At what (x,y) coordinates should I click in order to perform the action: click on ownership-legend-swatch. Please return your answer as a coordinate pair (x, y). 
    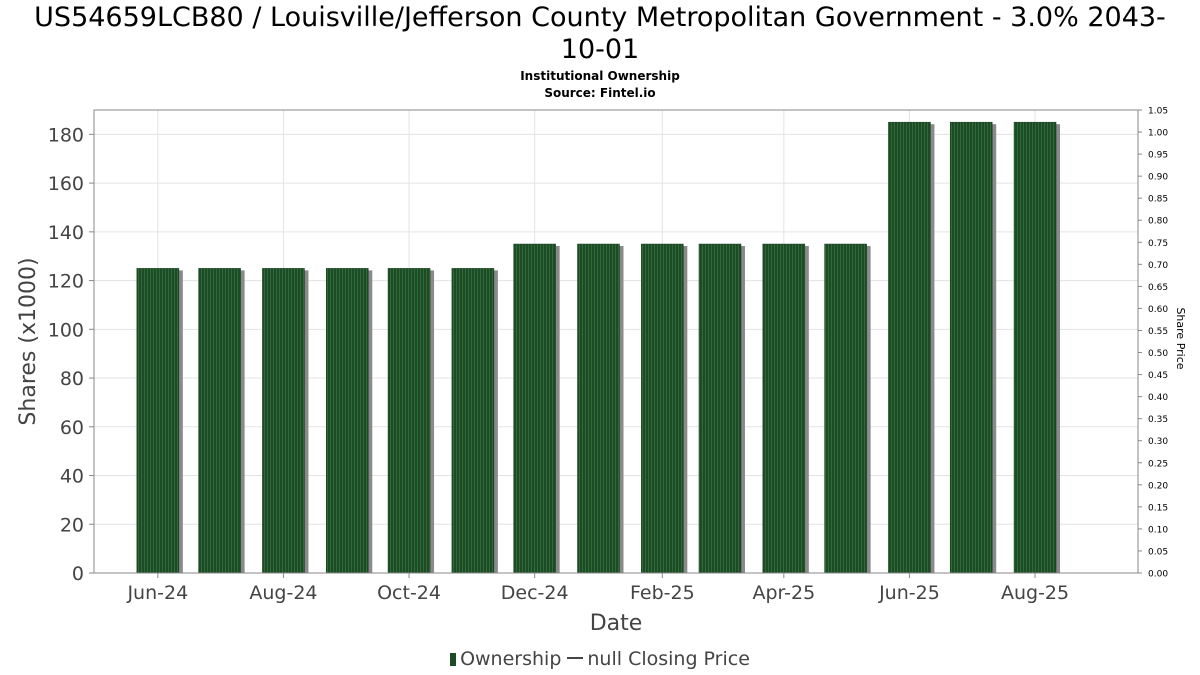
    Looking at the image, I should click on (453, 659).